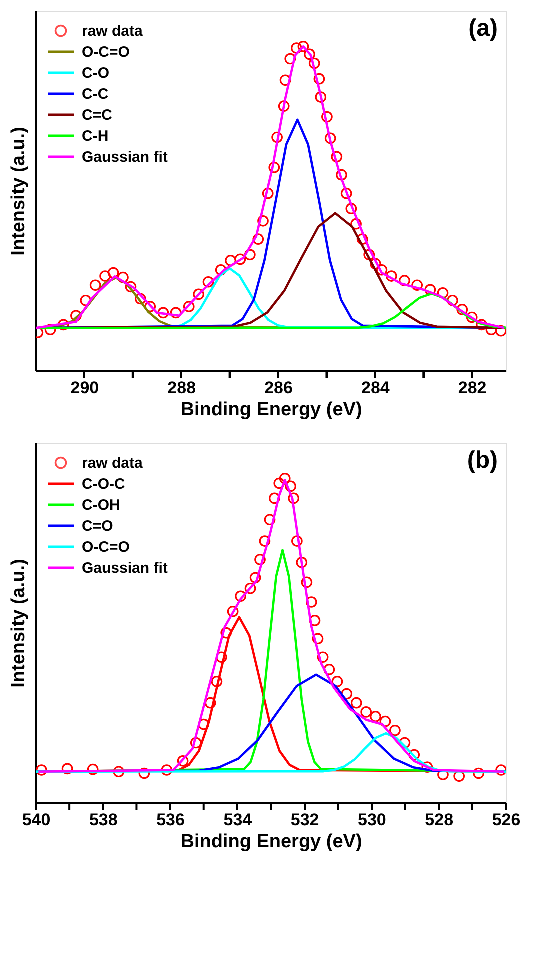 The image size is (554, 957). I want to click on x-tick-label: 538, so click(103, 820).